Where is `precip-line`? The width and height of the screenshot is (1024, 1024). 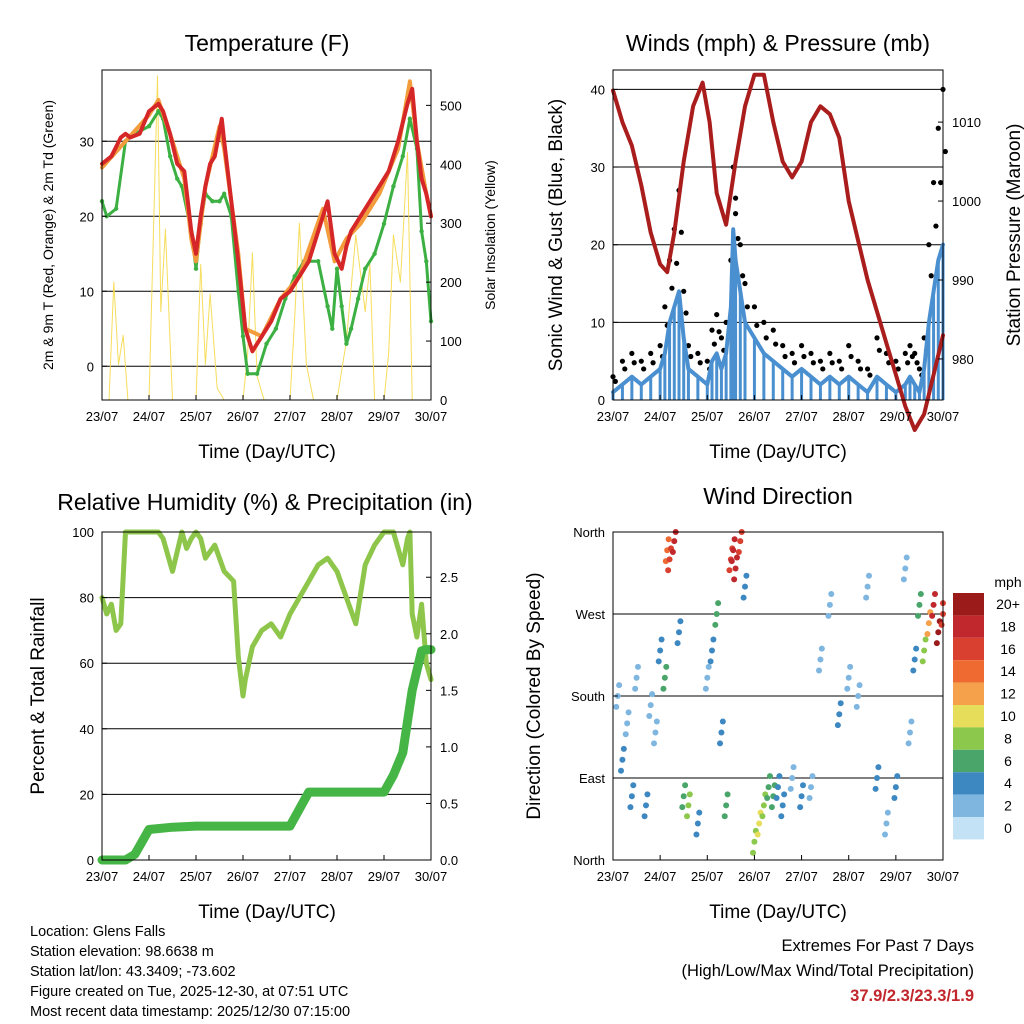
precip-line is located at coordinates (266, 755).